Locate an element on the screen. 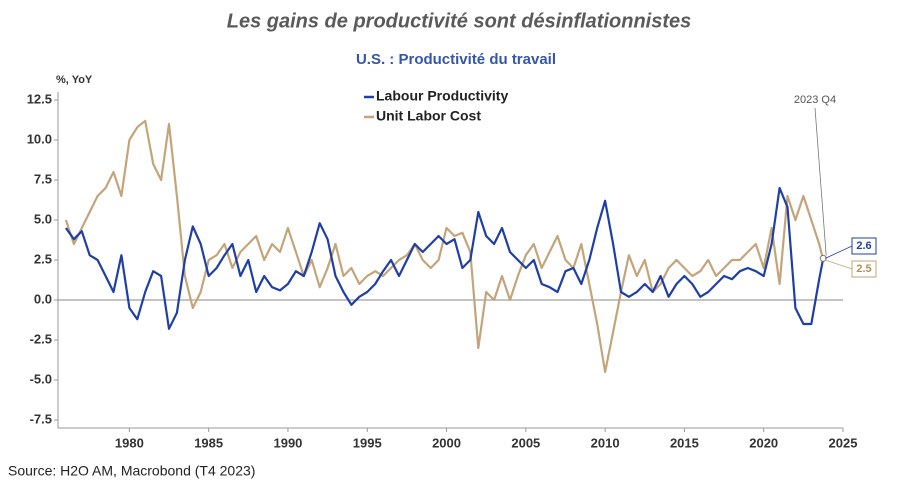 This screenshot has width=898, height=491. end-label: 2.5 is located at coordinates (863, 269).